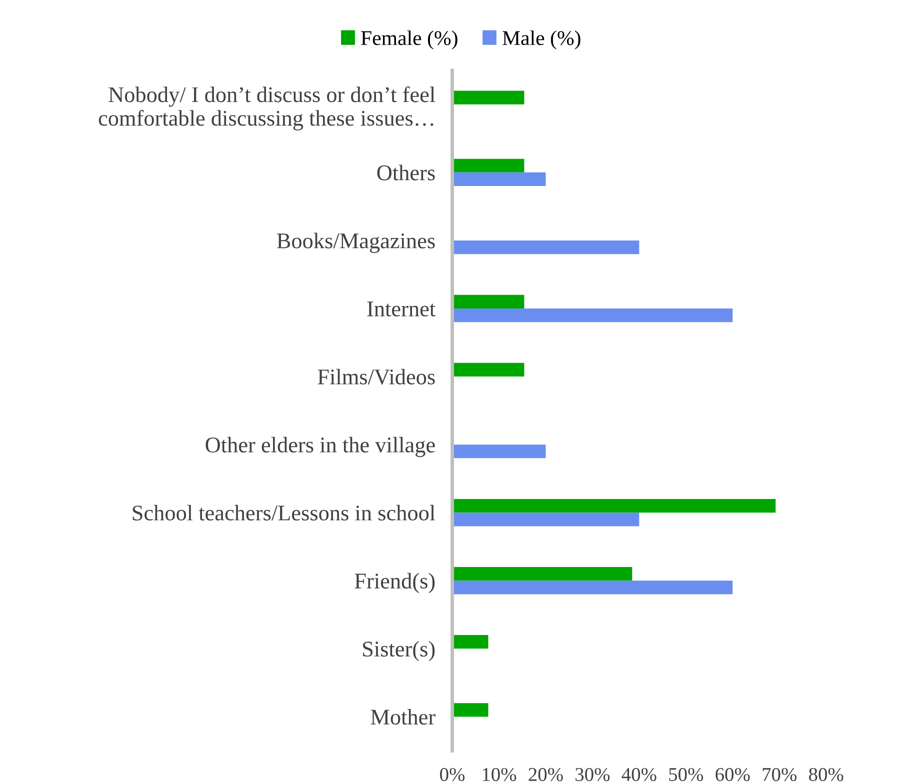 Image resolution: width=923 pixels, height=782 pixels. Describe the element at coordinates (826, 775) in the screenshot. I see `x-tick-label: 80%` at that location.